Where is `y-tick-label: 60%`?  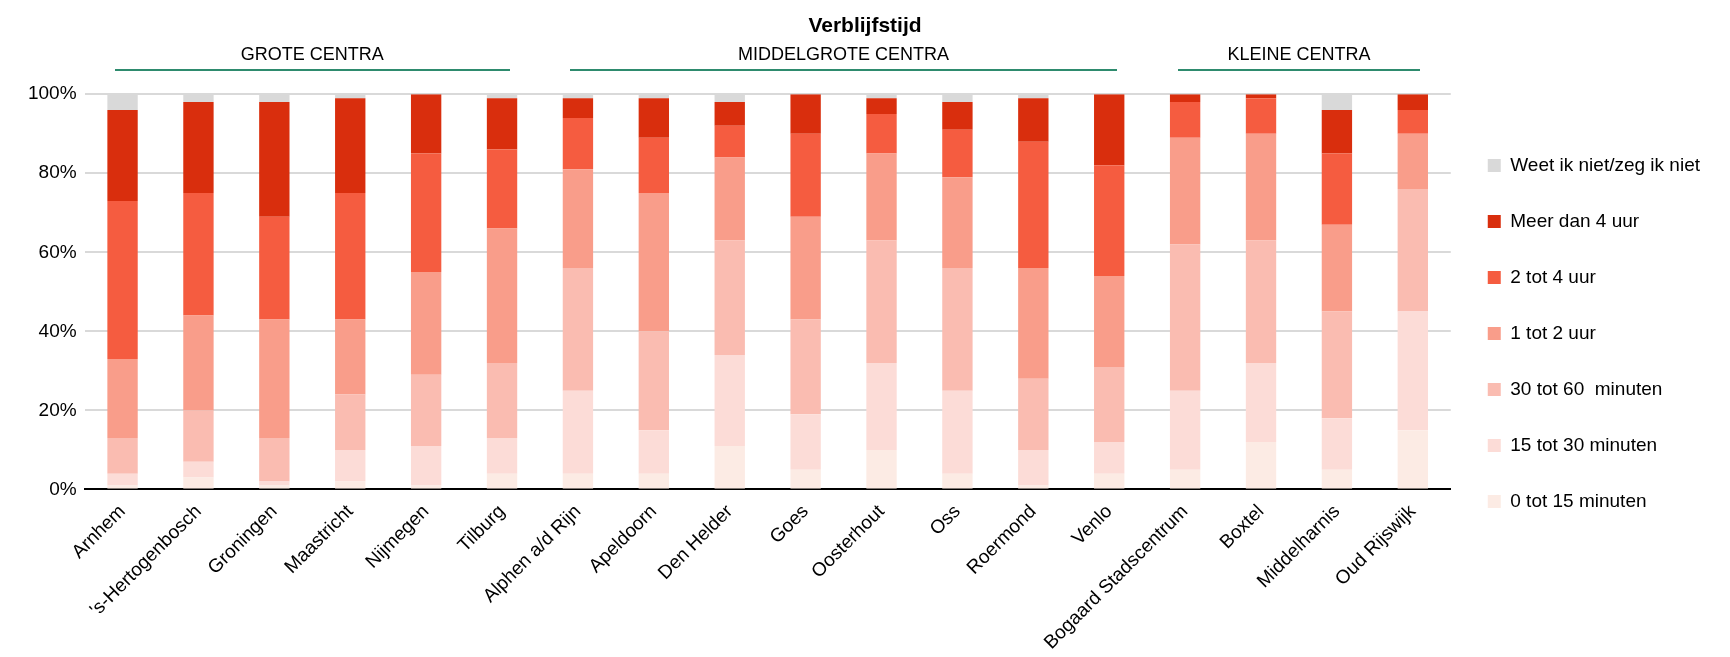 y-tick-label: 60% is located at coordinates (57, 251).